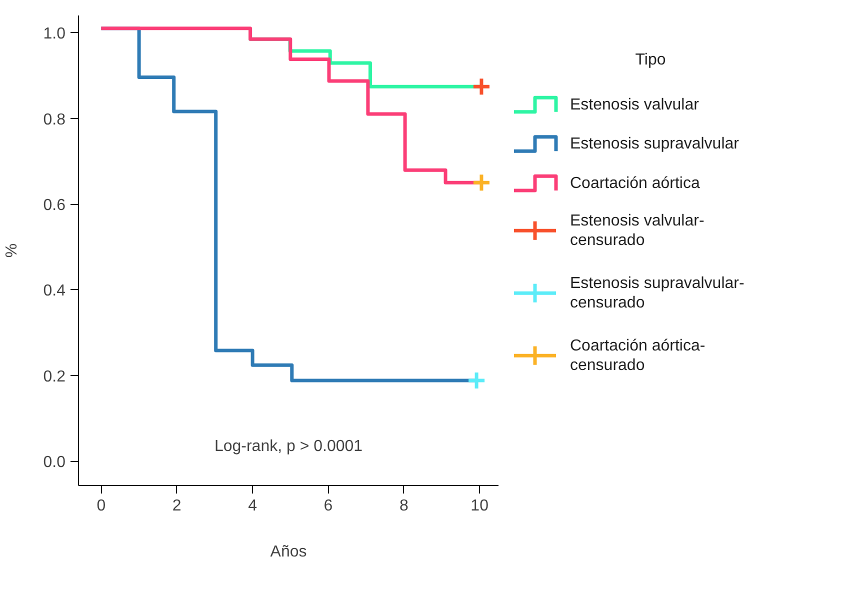  What do you see at coordinates (177, 506) in the screenshot?
I see `x-tick-label: 2` at bounding box center [177, 506].